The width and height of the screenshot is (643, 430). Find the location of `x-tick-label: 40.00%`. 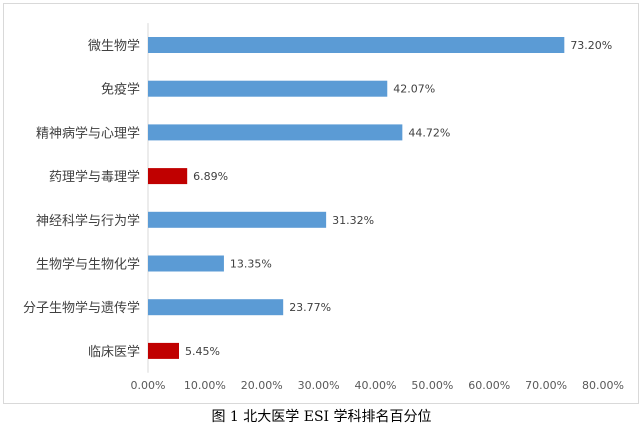

x-tick-label: 40.00% is located at coordinates (376, 385).